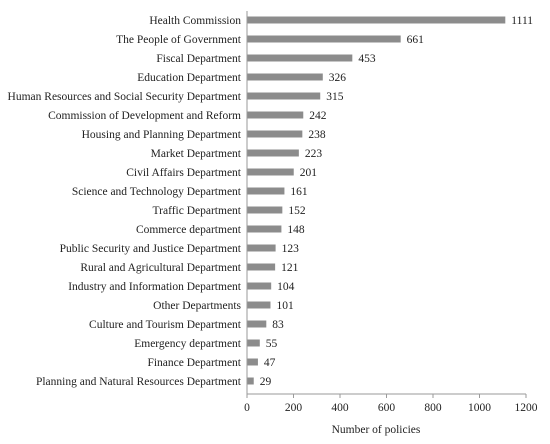  I want to click on x-tick-label: 0, so click(247, 408).